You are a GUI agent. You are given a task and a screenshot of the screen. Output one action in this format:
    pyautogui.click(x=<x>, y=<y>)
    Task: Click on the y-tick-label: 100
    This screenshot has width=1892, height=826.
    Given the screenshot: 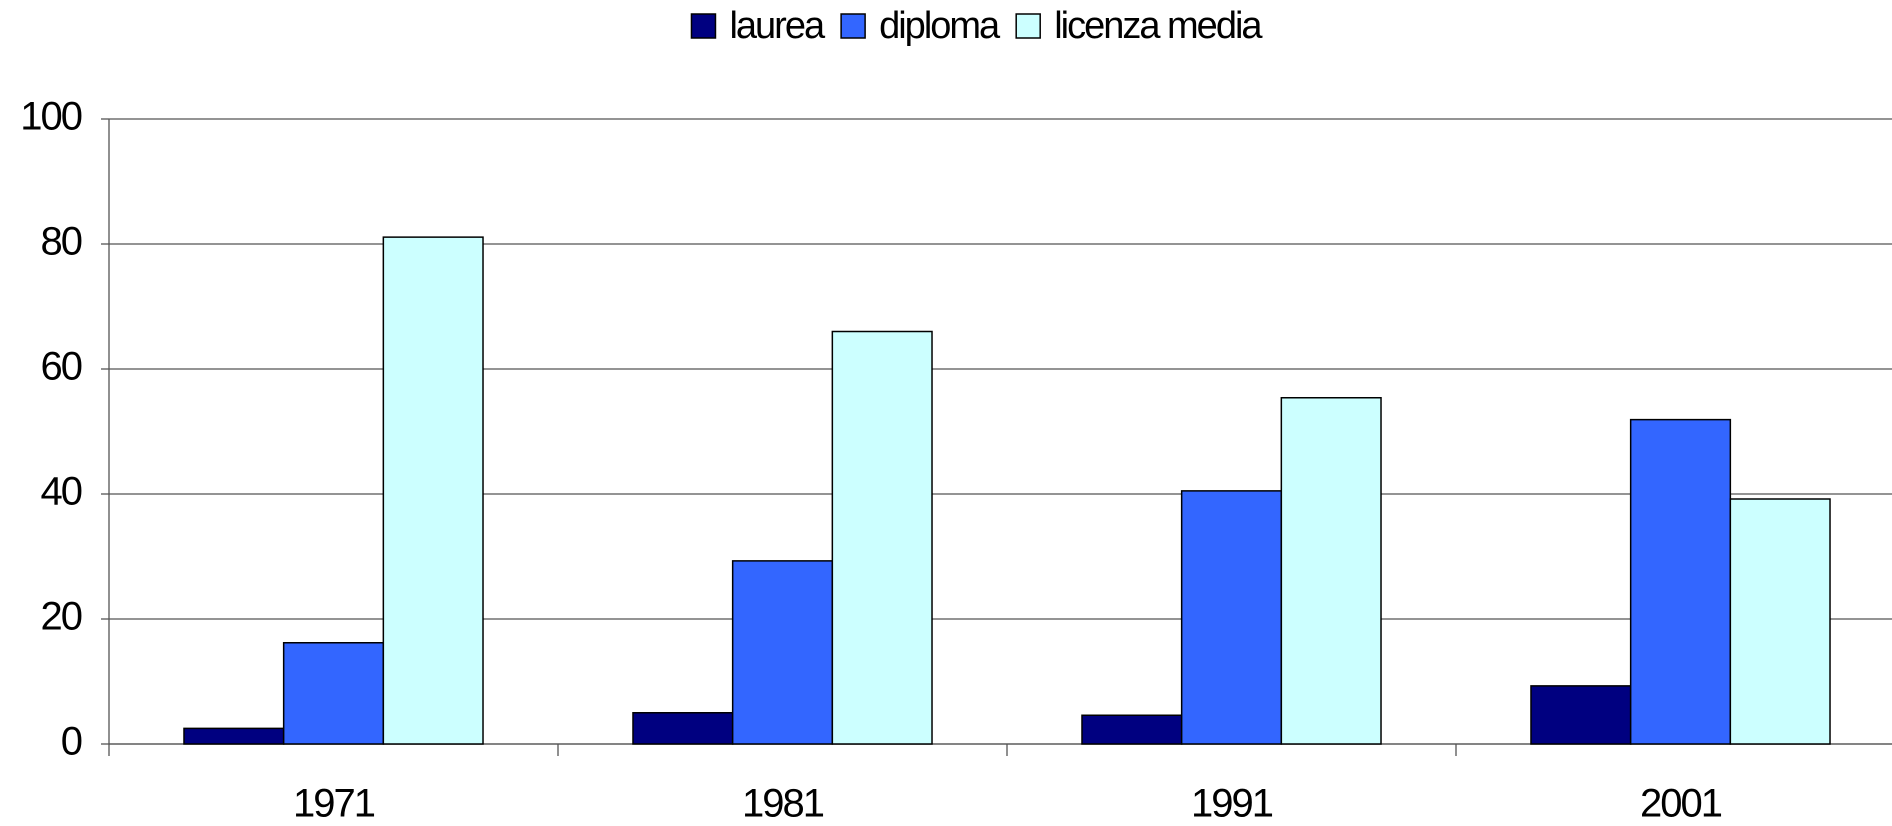 What is the action you would take?
    pyautogui.click(x=50, y=117)
    